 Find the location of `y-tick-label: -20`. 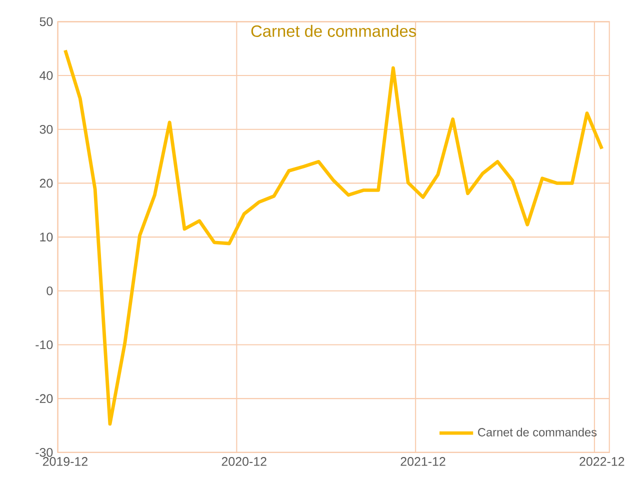

y-tick-label: -20 is located at coordinates (44, 399).